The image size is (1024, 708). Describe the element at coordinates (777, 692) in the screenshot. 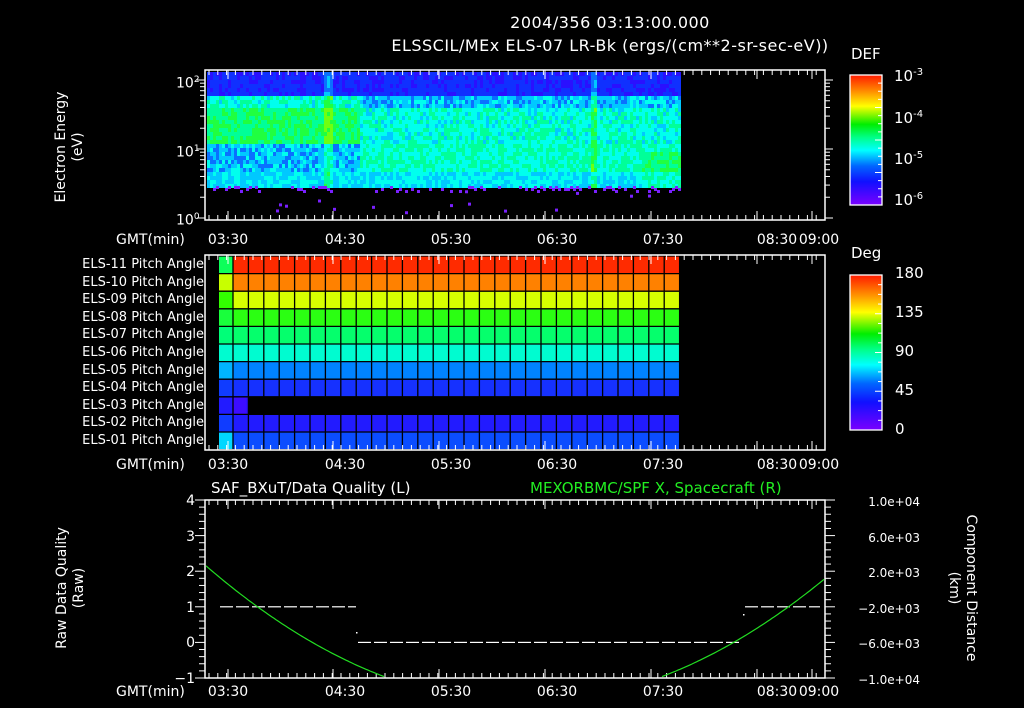

I see `panel3-time-tick-0830: 08:30` at that location.